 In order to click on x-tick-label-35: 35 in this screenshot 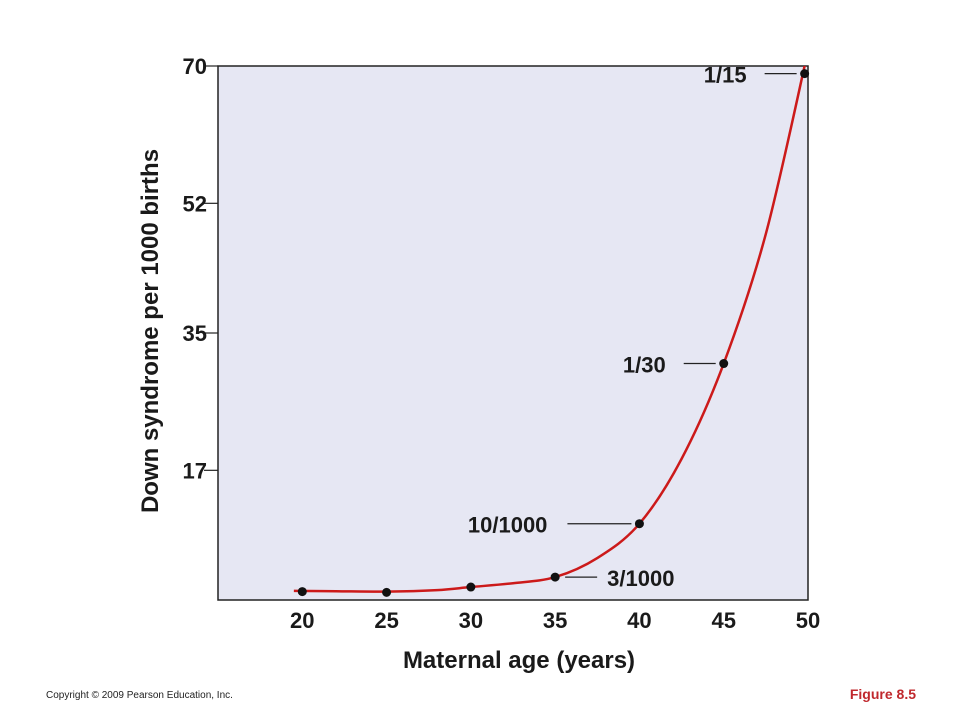, I will do `click(555, 620)`.